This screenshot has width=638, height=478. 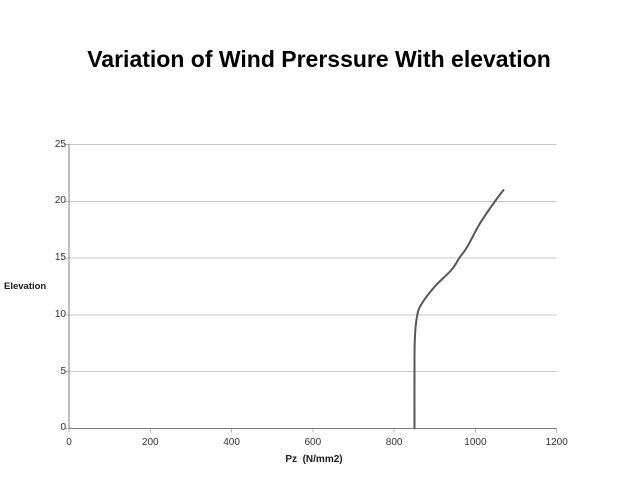 What do you see at coordinates (394, 442) in the screenshot?
I see `x-tick-label: 800` at bounding box center [394, 442].